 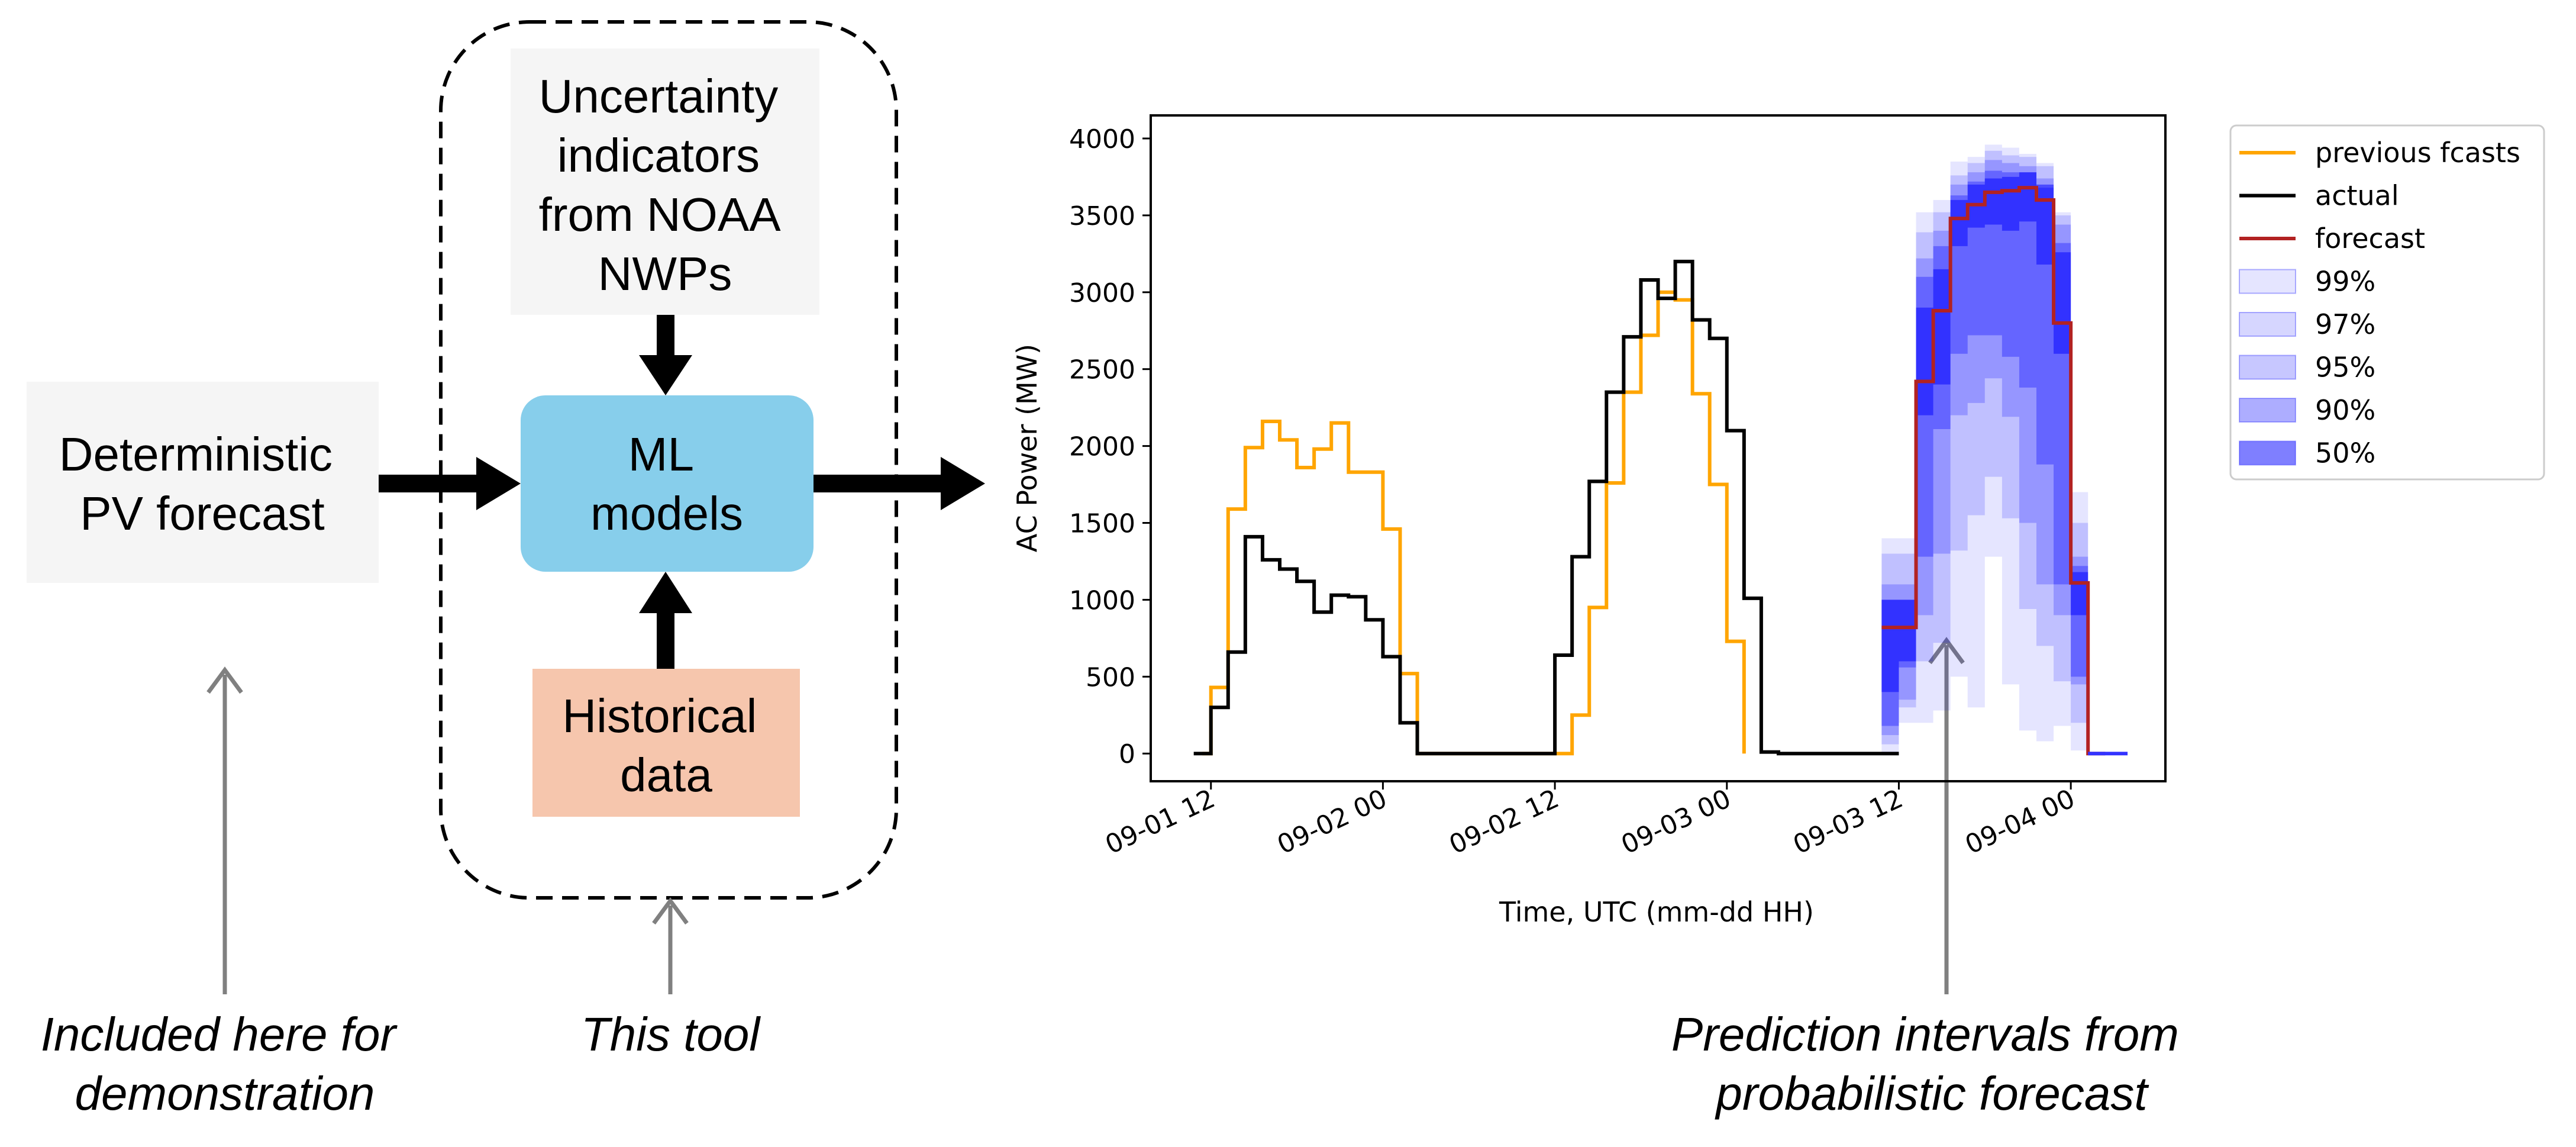 What do you see at coordinates (2345, 368) in the screenshot?
I see `legend-label: 95%` at bounding box center [2345, 368].